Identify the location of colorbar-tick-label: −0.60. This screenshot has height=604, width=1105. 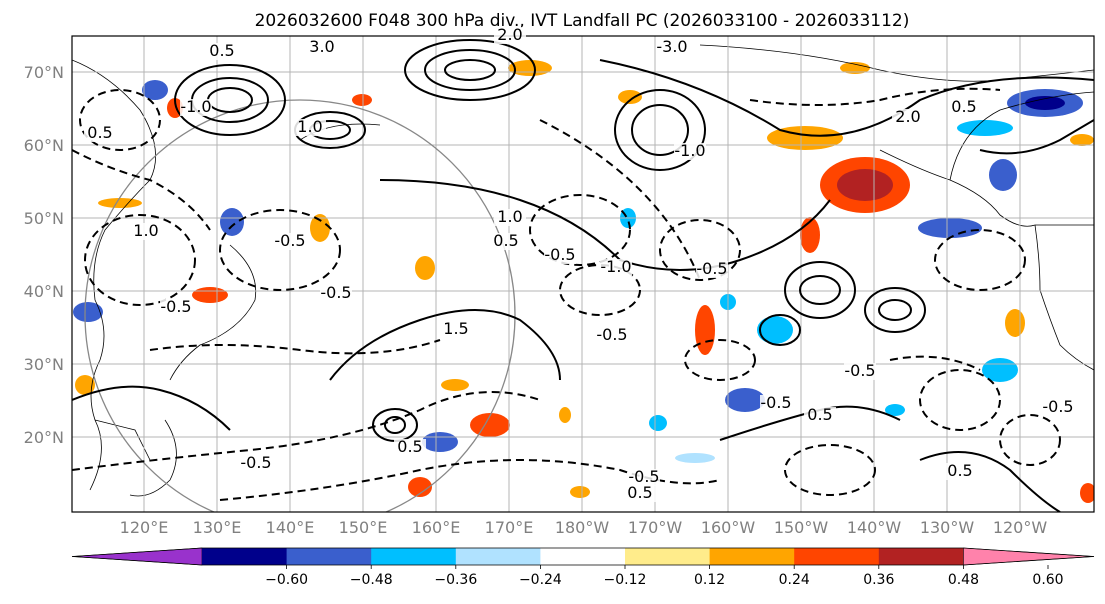
(286, 580).